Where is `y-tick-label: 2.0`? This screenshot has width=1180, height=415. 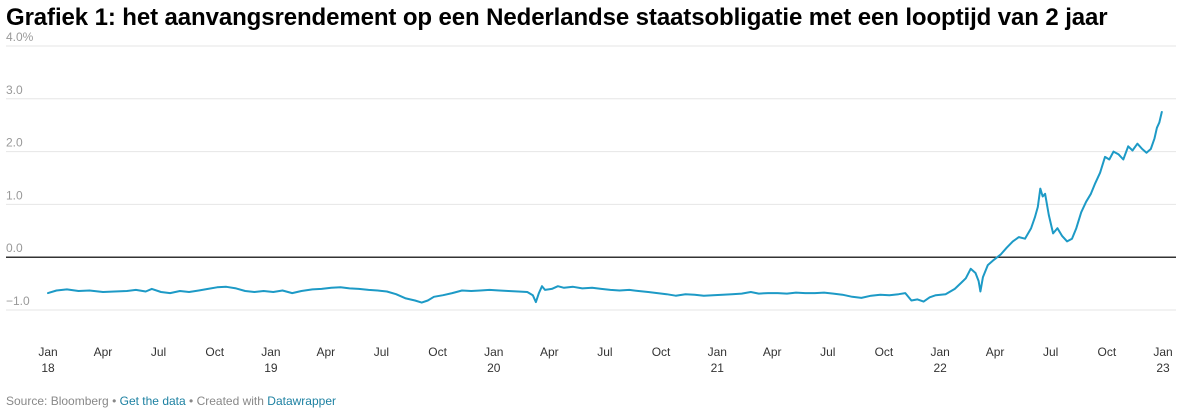 y-tick-label: 2.0 is located at coordinates (14, 143).